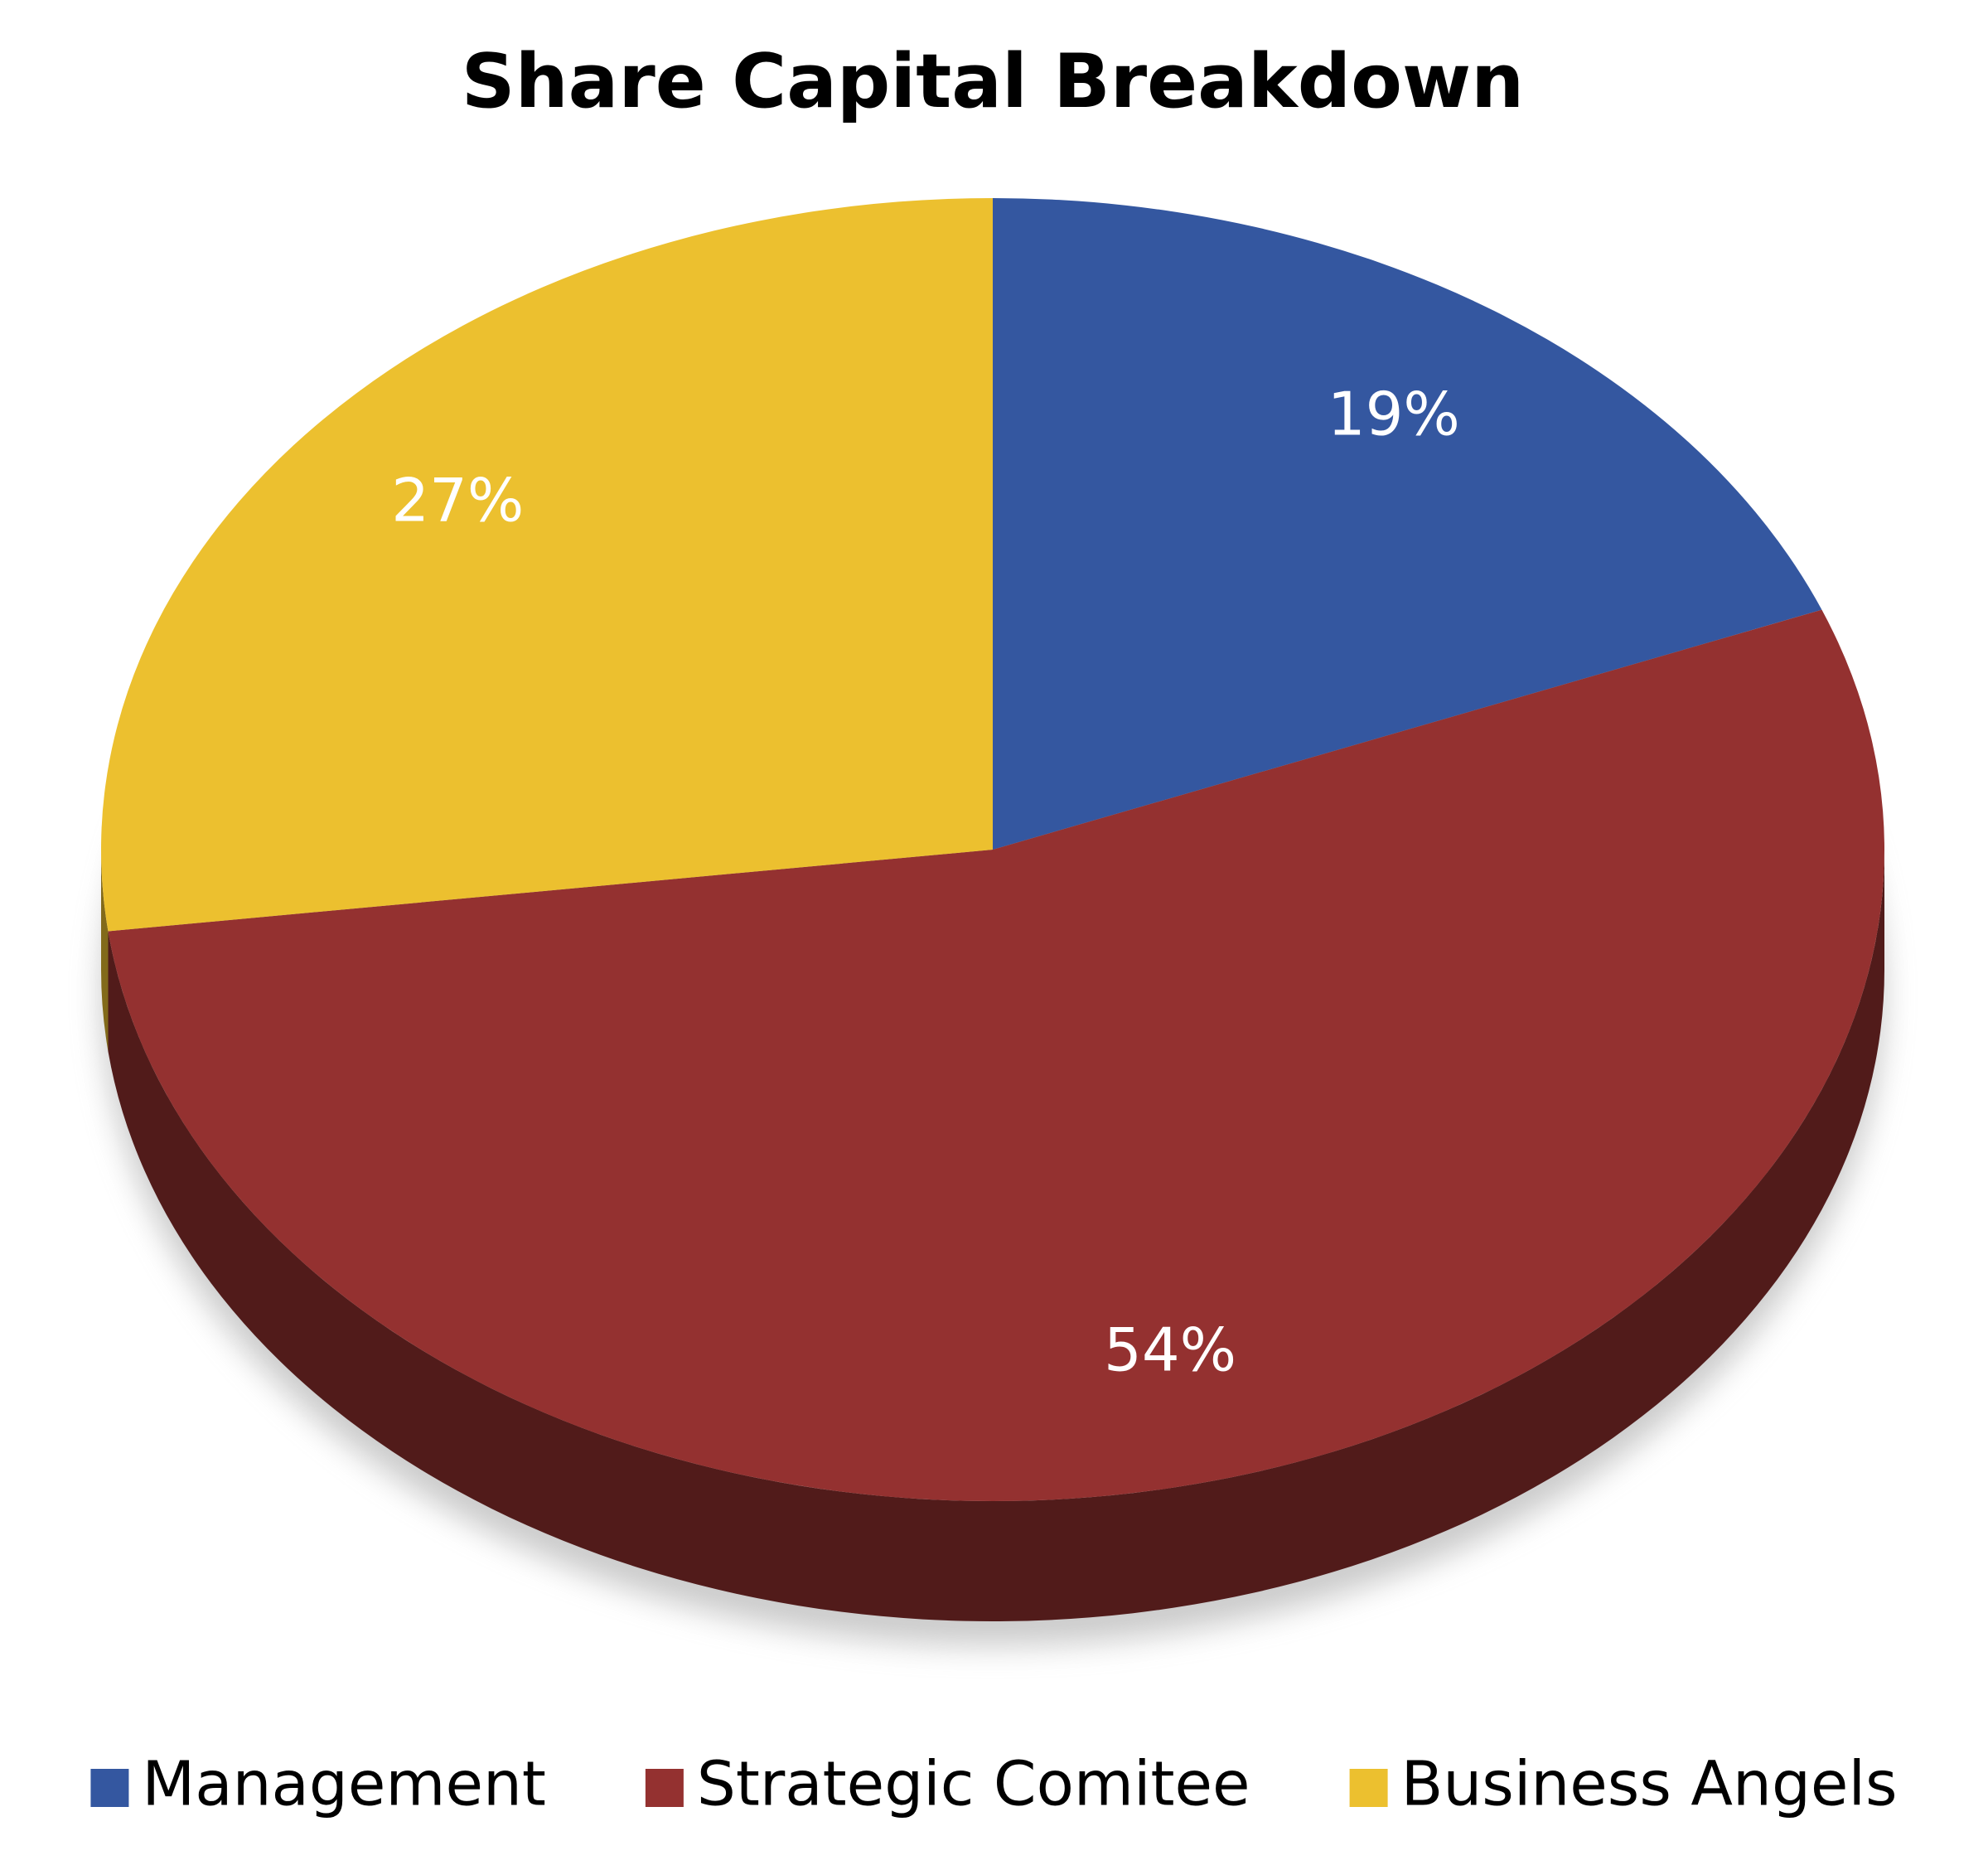 The image size is (1988, 1865). Describe the element at coordinates (1408, 524) in the screenshot. I see `slice` at that location.